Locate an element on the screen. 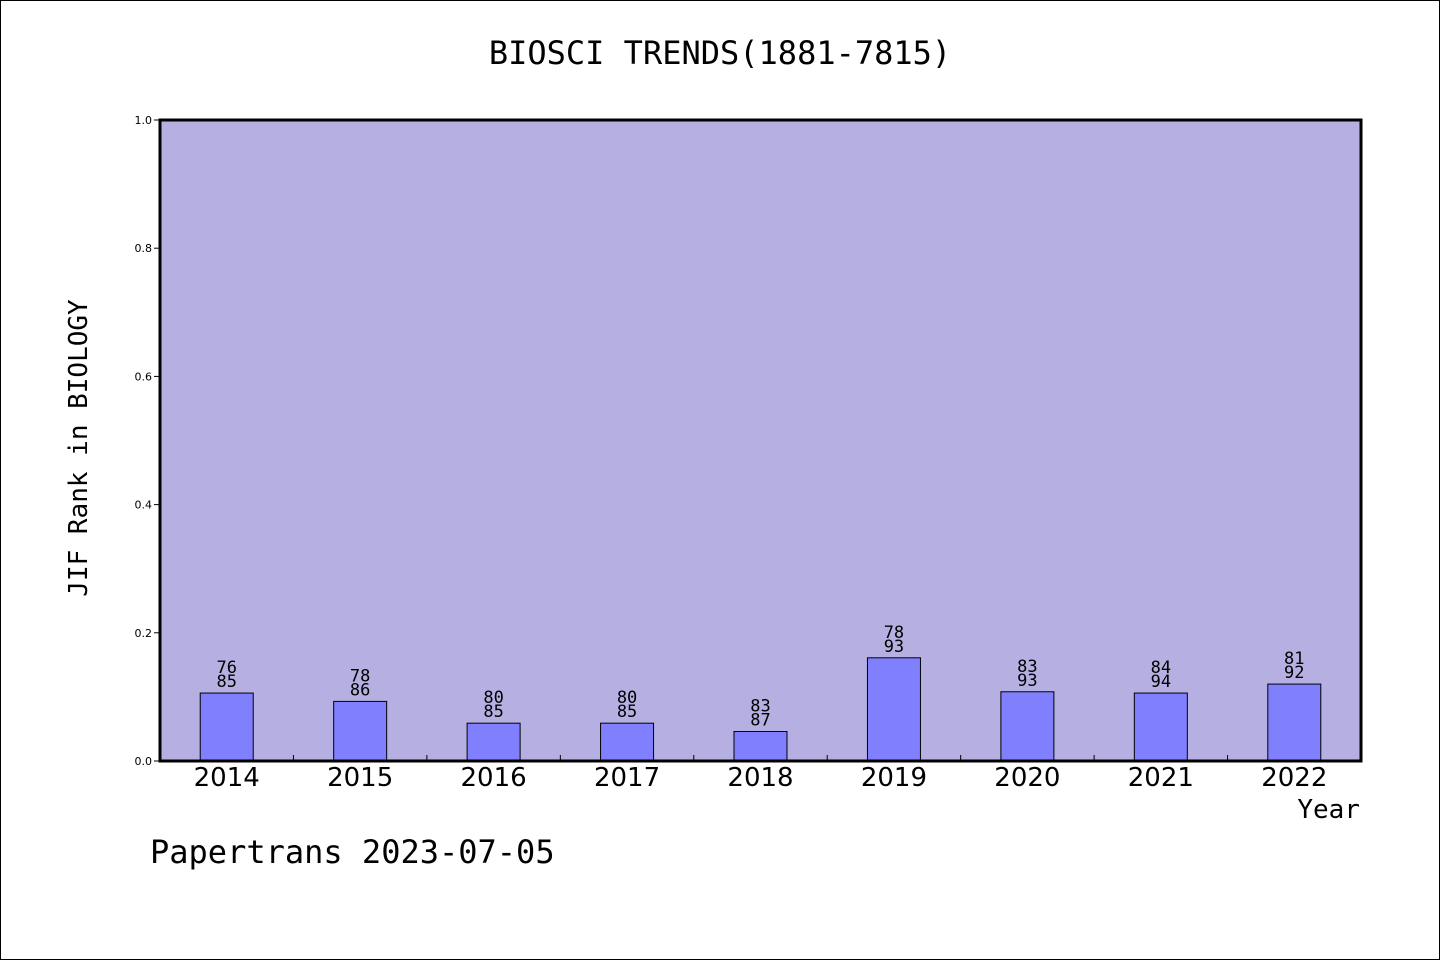  bar-data-label: 94 is located at coordinates (1161, 682).